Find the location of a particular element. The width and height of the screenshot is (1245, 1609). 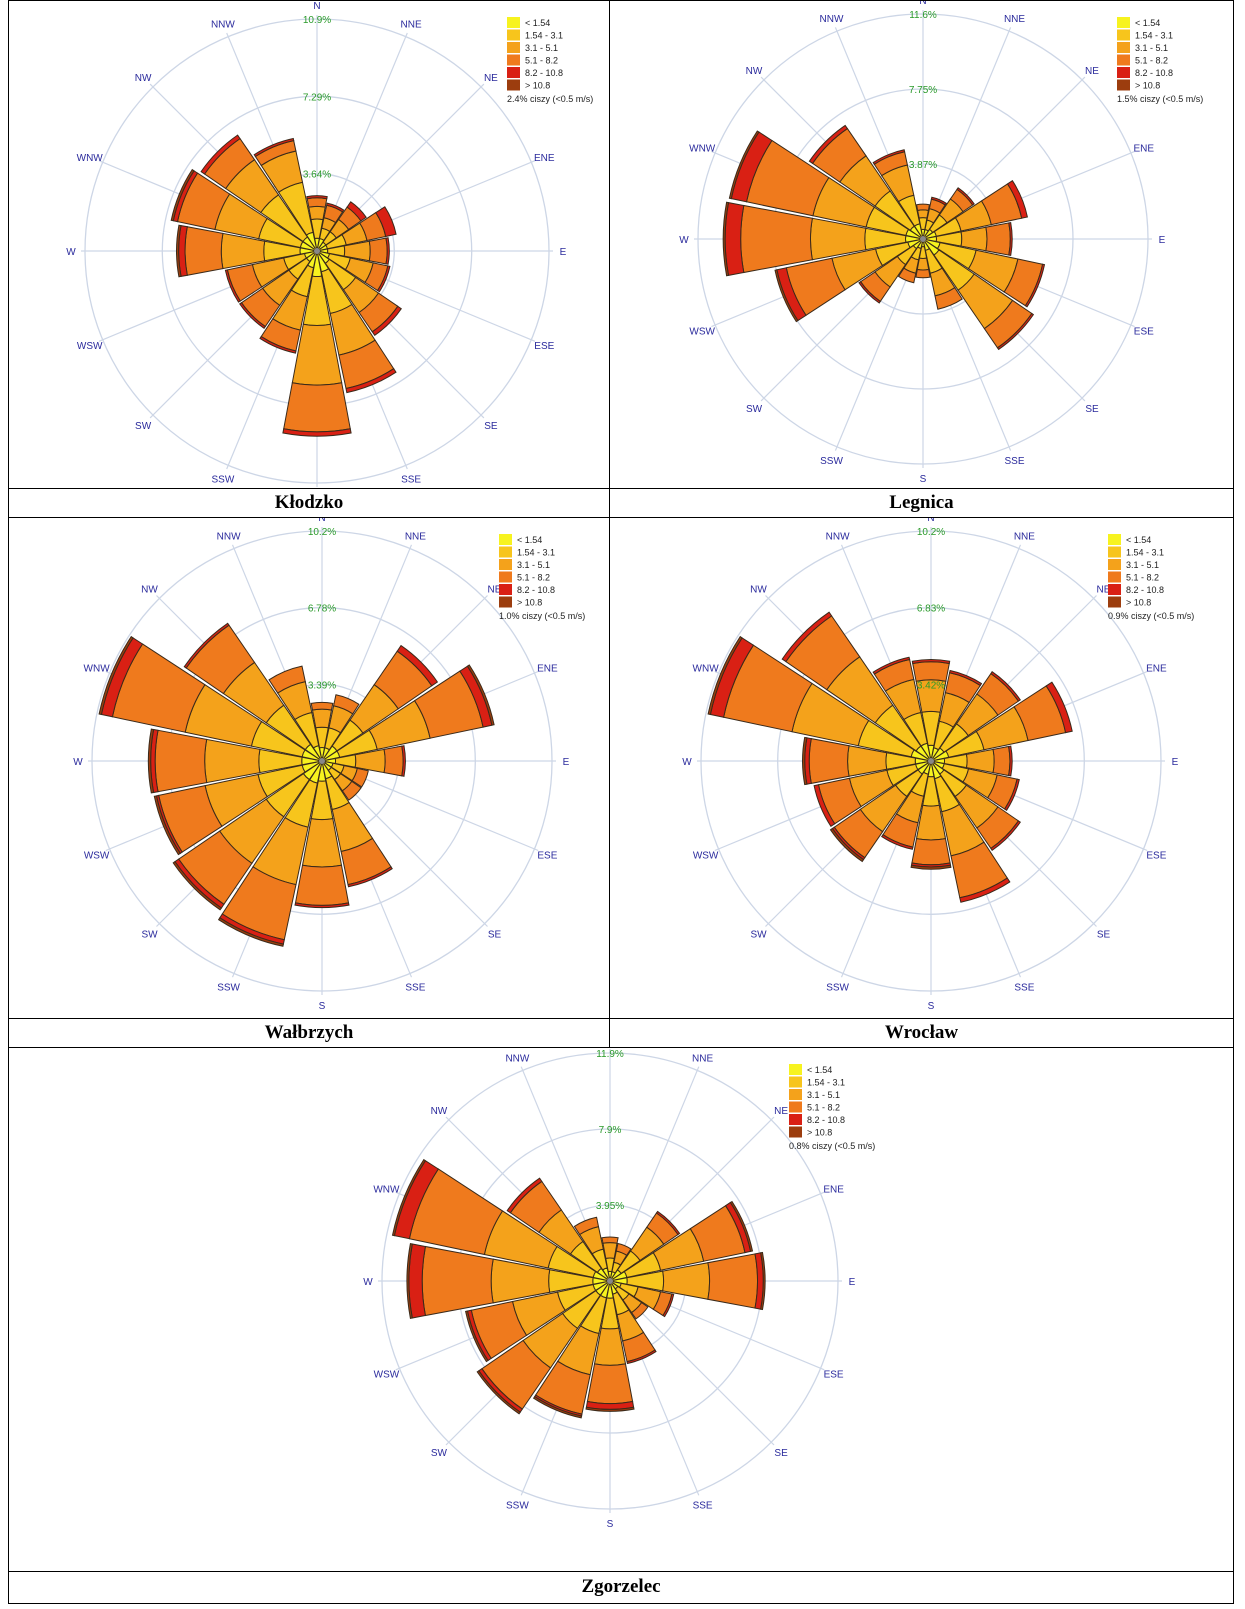

direction-label: NNE is located at coordinates (415, 537).